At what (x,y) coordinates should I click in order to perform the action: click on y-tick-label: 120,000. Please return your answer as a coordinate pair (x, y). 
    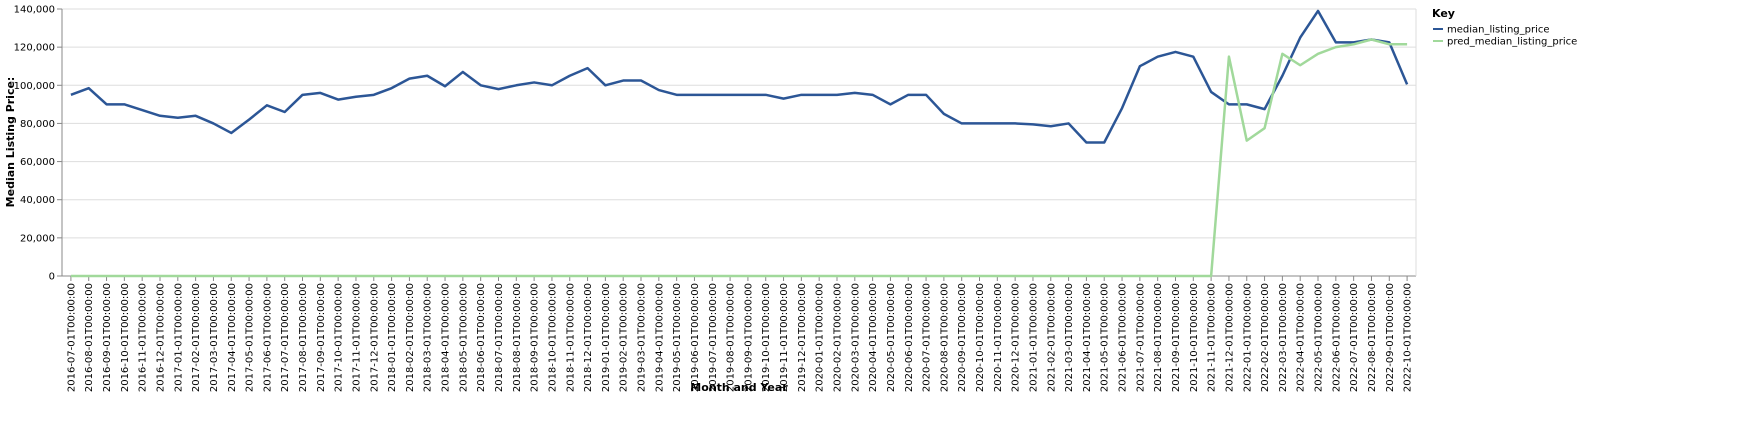
    Looking at the image, I should click on (34, 48).